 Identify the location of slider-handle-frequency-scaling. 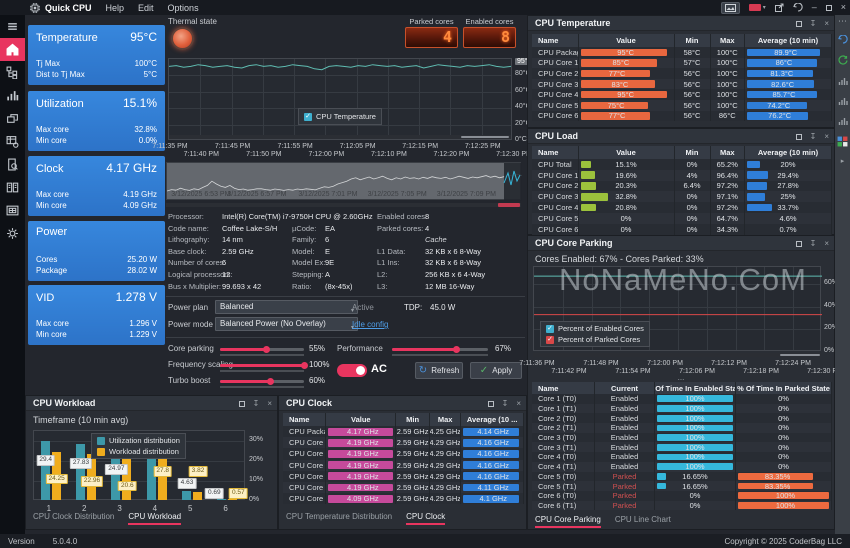
(304, 365).